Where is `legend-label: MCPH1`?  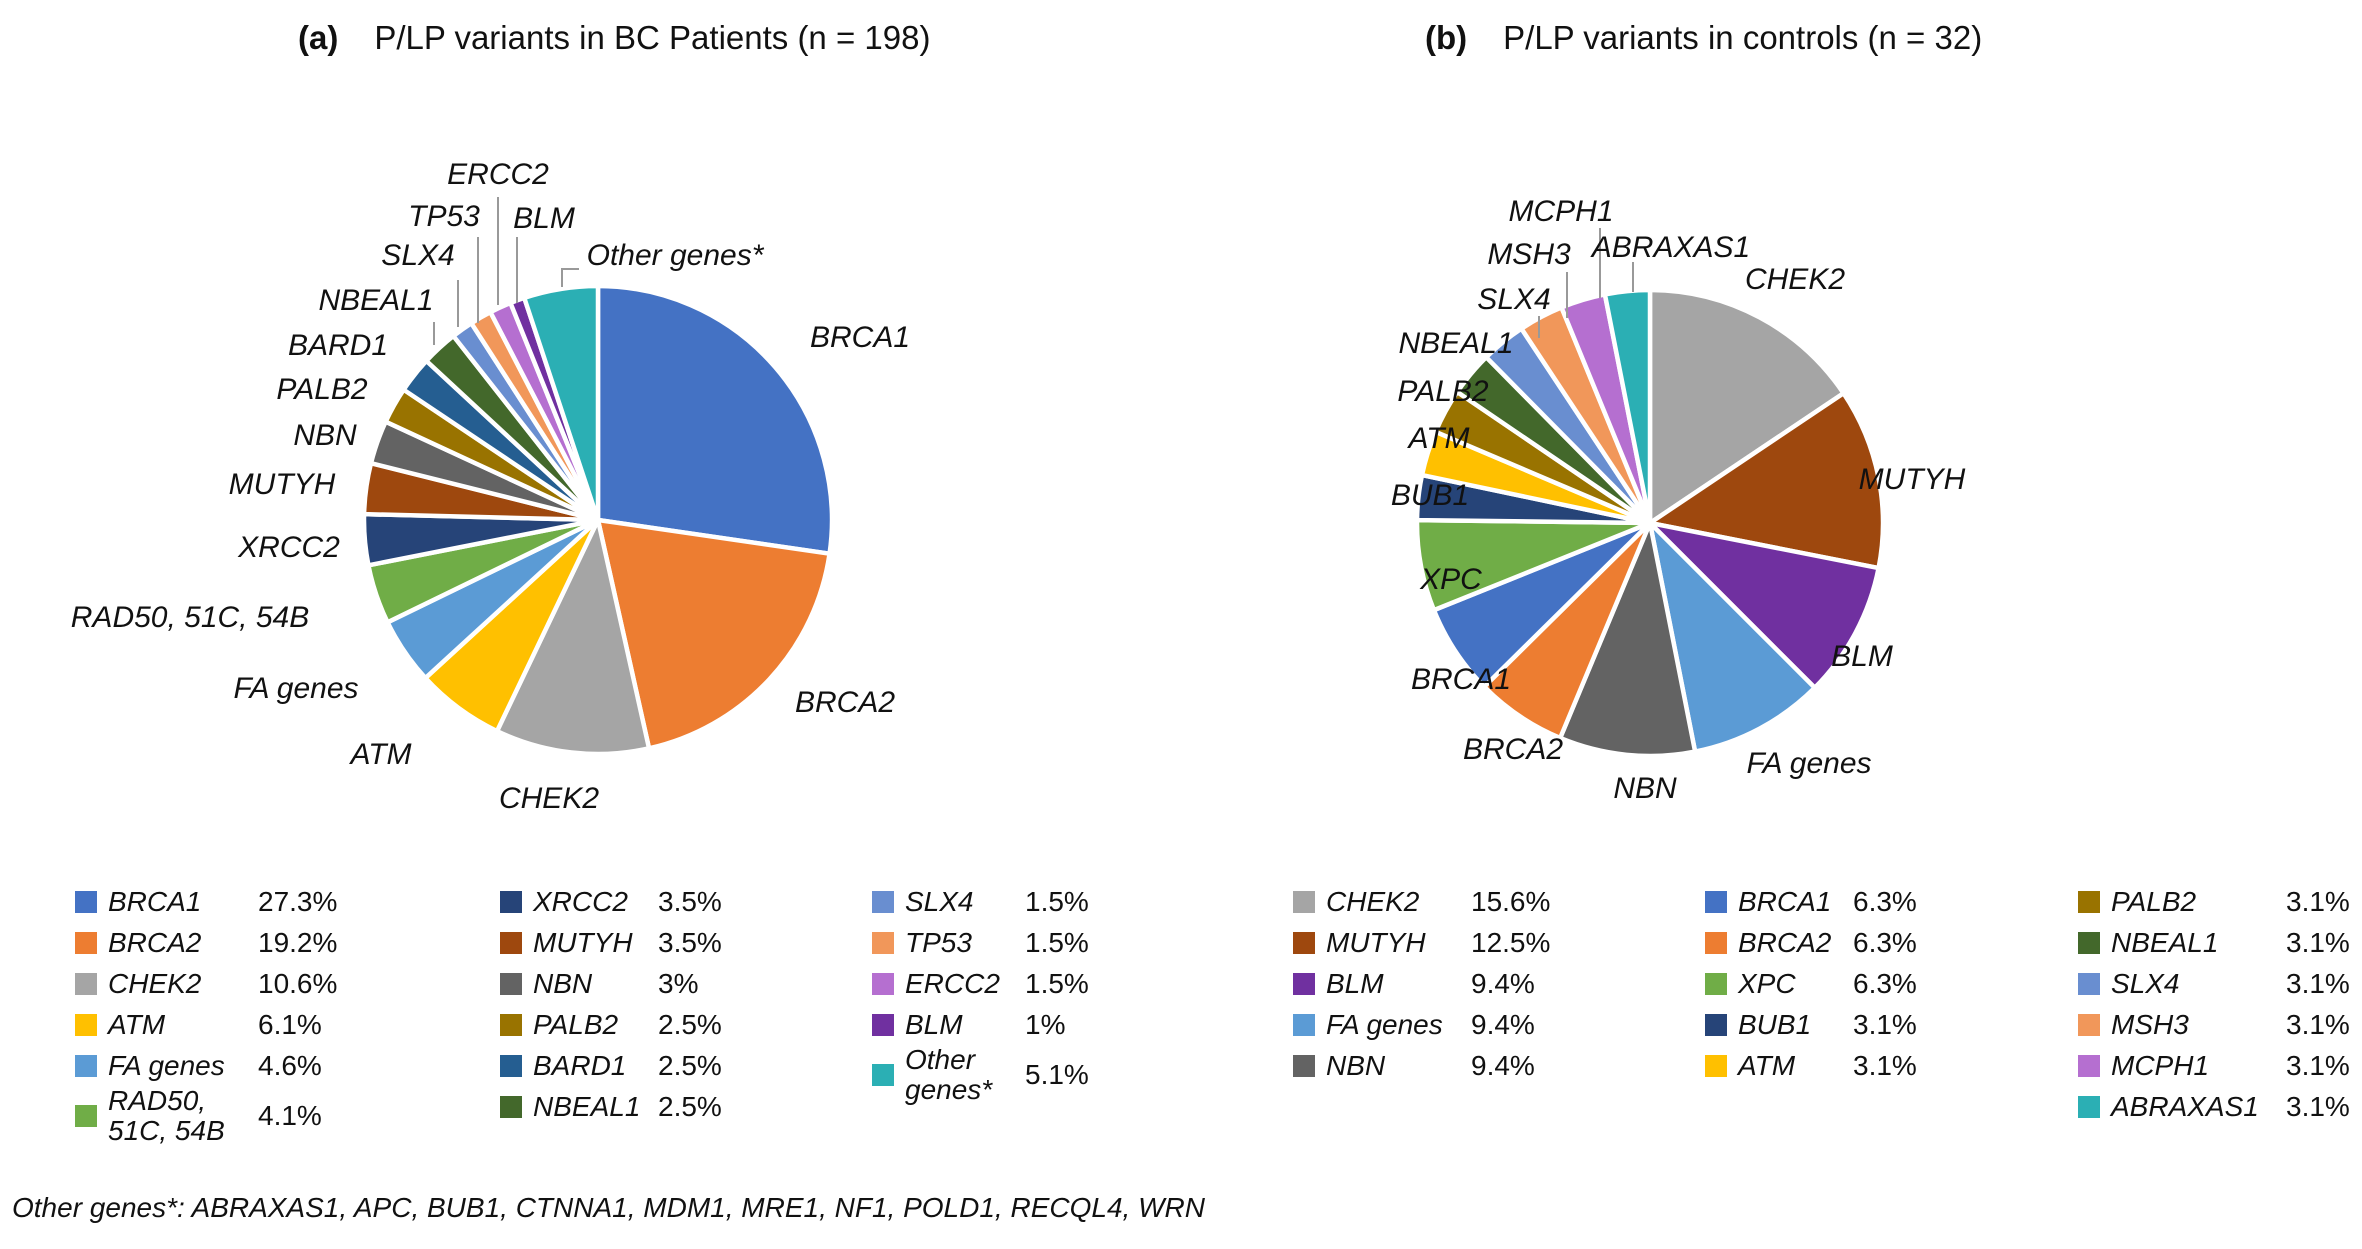
legend-label: MCPH1 is located at coordinates (2160, 1065).